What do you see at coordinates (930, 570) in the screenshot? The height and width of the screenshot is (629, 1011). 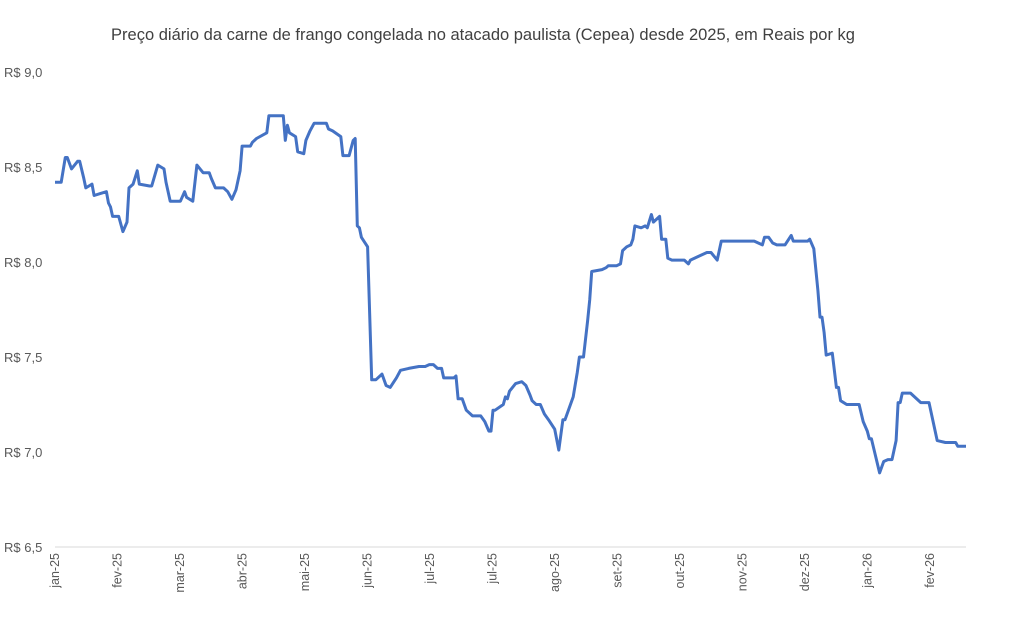 I see `x-tick-label: fev-26` at bounding box center [930, 570].